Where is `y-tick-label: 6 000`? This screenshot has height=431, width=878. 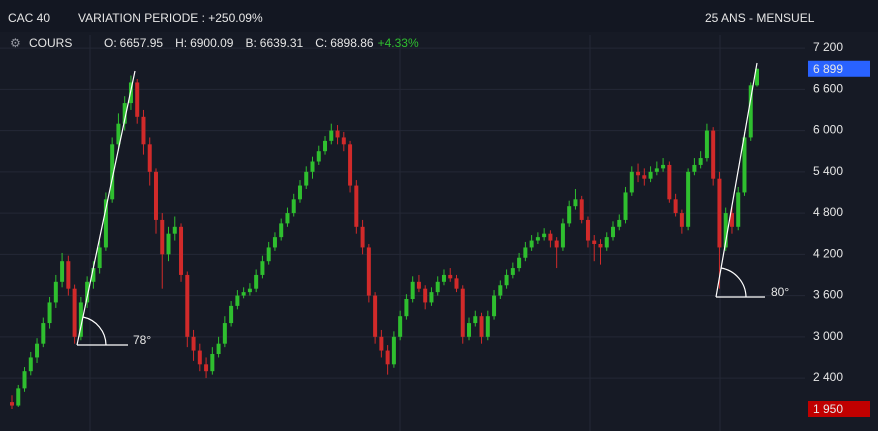 y-tick-label: 6 000 is located at coordinates (828, 130).